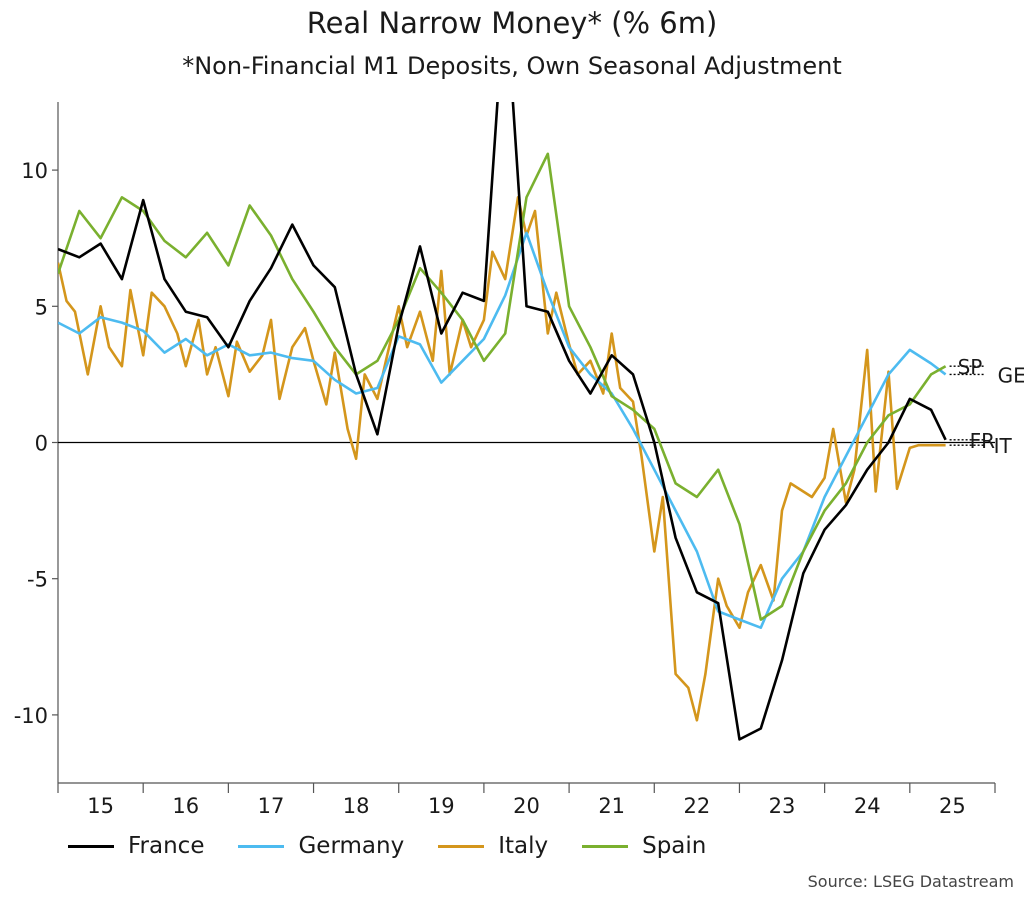 This screenshot has height=897, width=1024. I want to click on end-label-fr: FR, so click(983, 441).